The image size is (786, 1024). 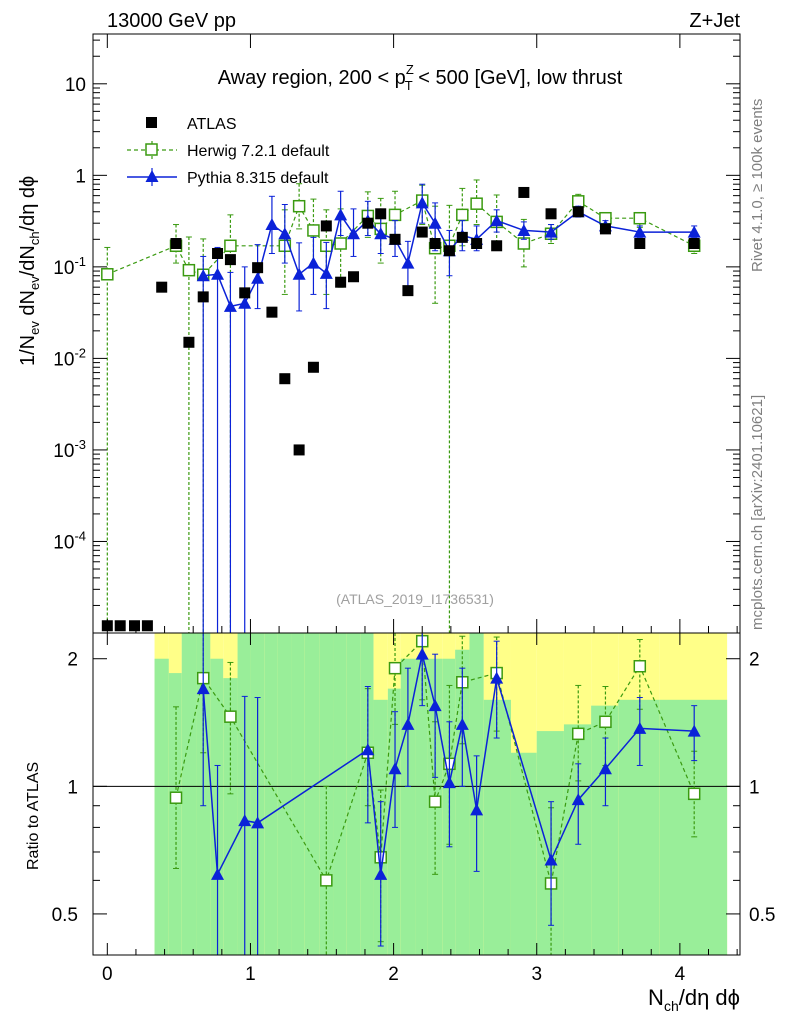 What do you see at coordinates (72, 787) in the screenshot?
I see `ratio-ytick-label: 1` at bounding box center [72, 787].